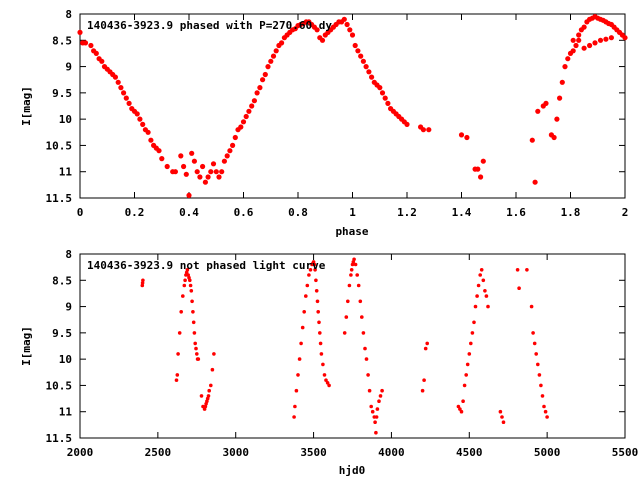  Describe the element at coordinates (59, 198) in the screenshot. I see `y-tick-label: 11.5` at that location.